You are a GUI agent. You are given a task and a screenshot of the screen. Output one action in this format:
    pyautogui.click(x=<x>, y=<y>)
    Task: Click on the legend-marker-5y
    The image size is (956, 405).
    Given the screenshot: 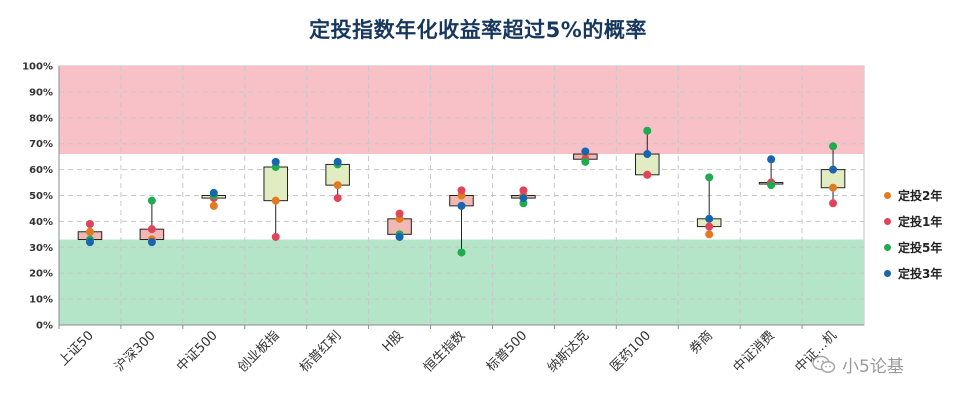 What is the action you would take?
    pyautogui.click(x=887, y=247)
    